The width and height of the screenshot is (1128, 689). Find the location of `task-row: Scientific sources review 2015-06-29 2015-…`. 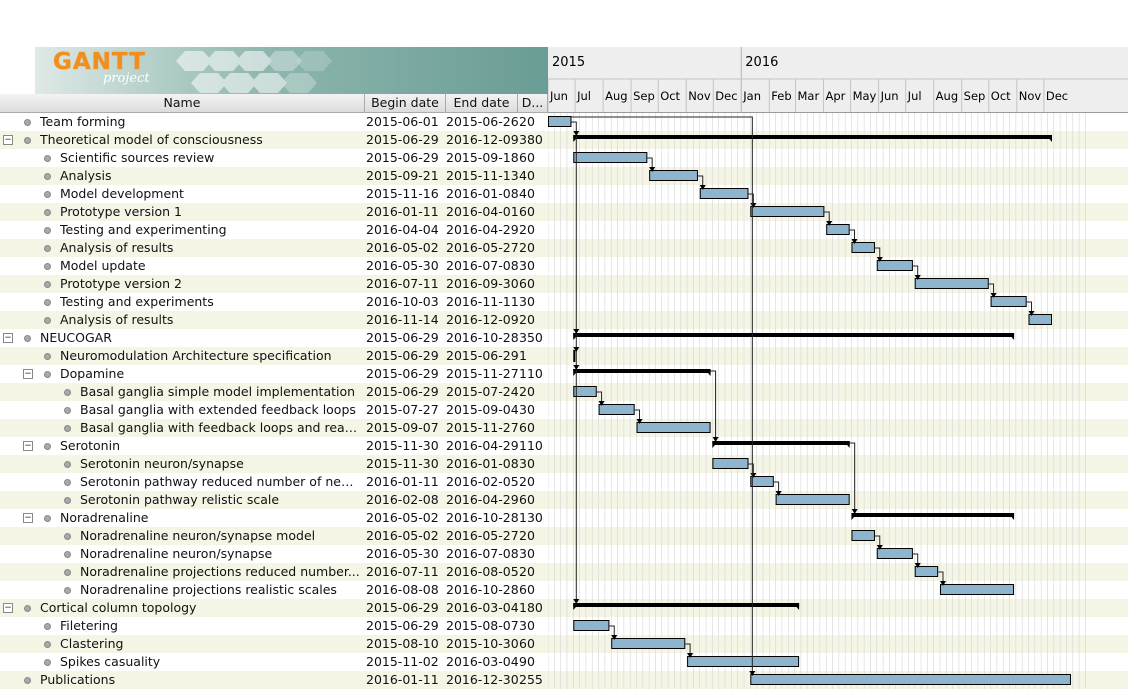

task-row: Scientific sources review 2015-06-29 2015-… is located at coordinates (274, 158).